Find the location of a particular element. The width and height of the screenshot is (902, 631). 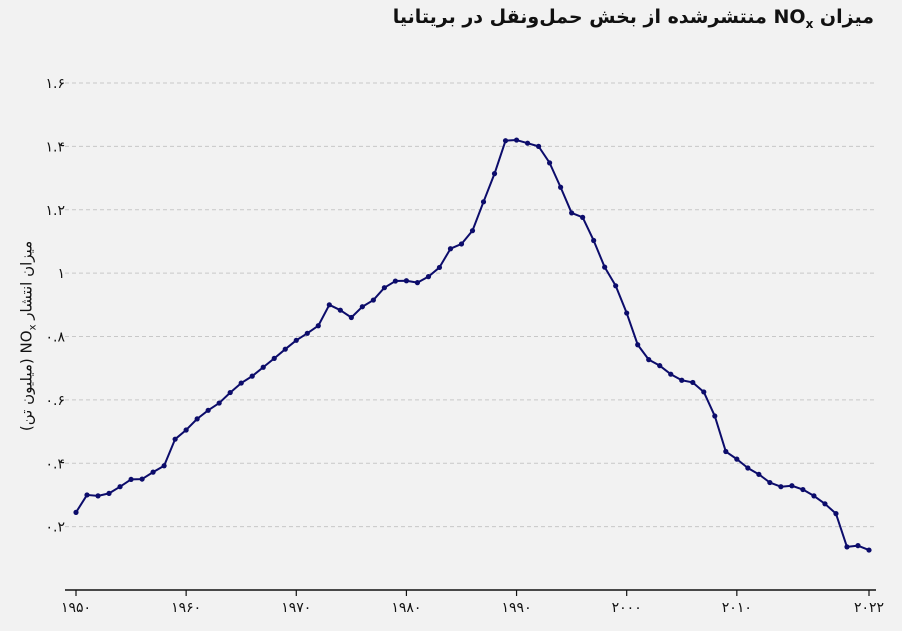

svg-text: ۲۰۱۰ is located at coordinates (737, 608).